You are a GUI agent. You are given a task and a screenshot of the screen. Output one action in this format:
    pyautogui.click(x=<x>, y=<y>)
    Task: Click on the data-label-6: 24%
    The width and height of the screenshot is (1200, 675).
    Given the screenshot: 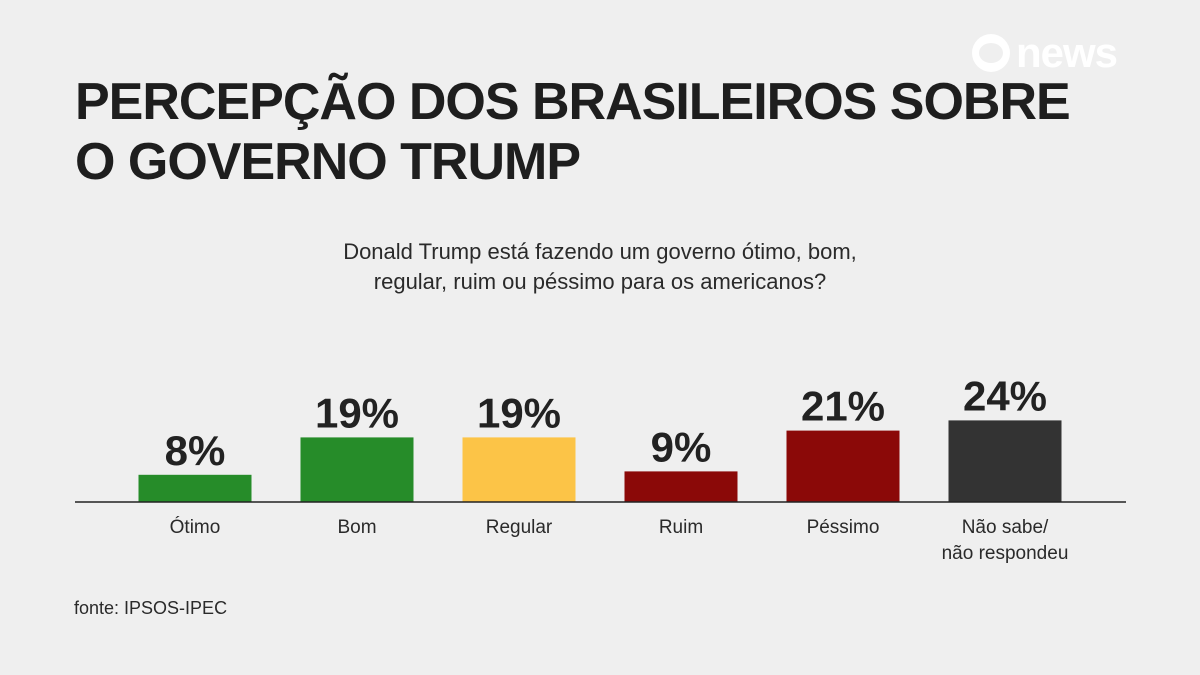 What is the action you would take?
    pyautogui.click(x=1005, y=395)
    